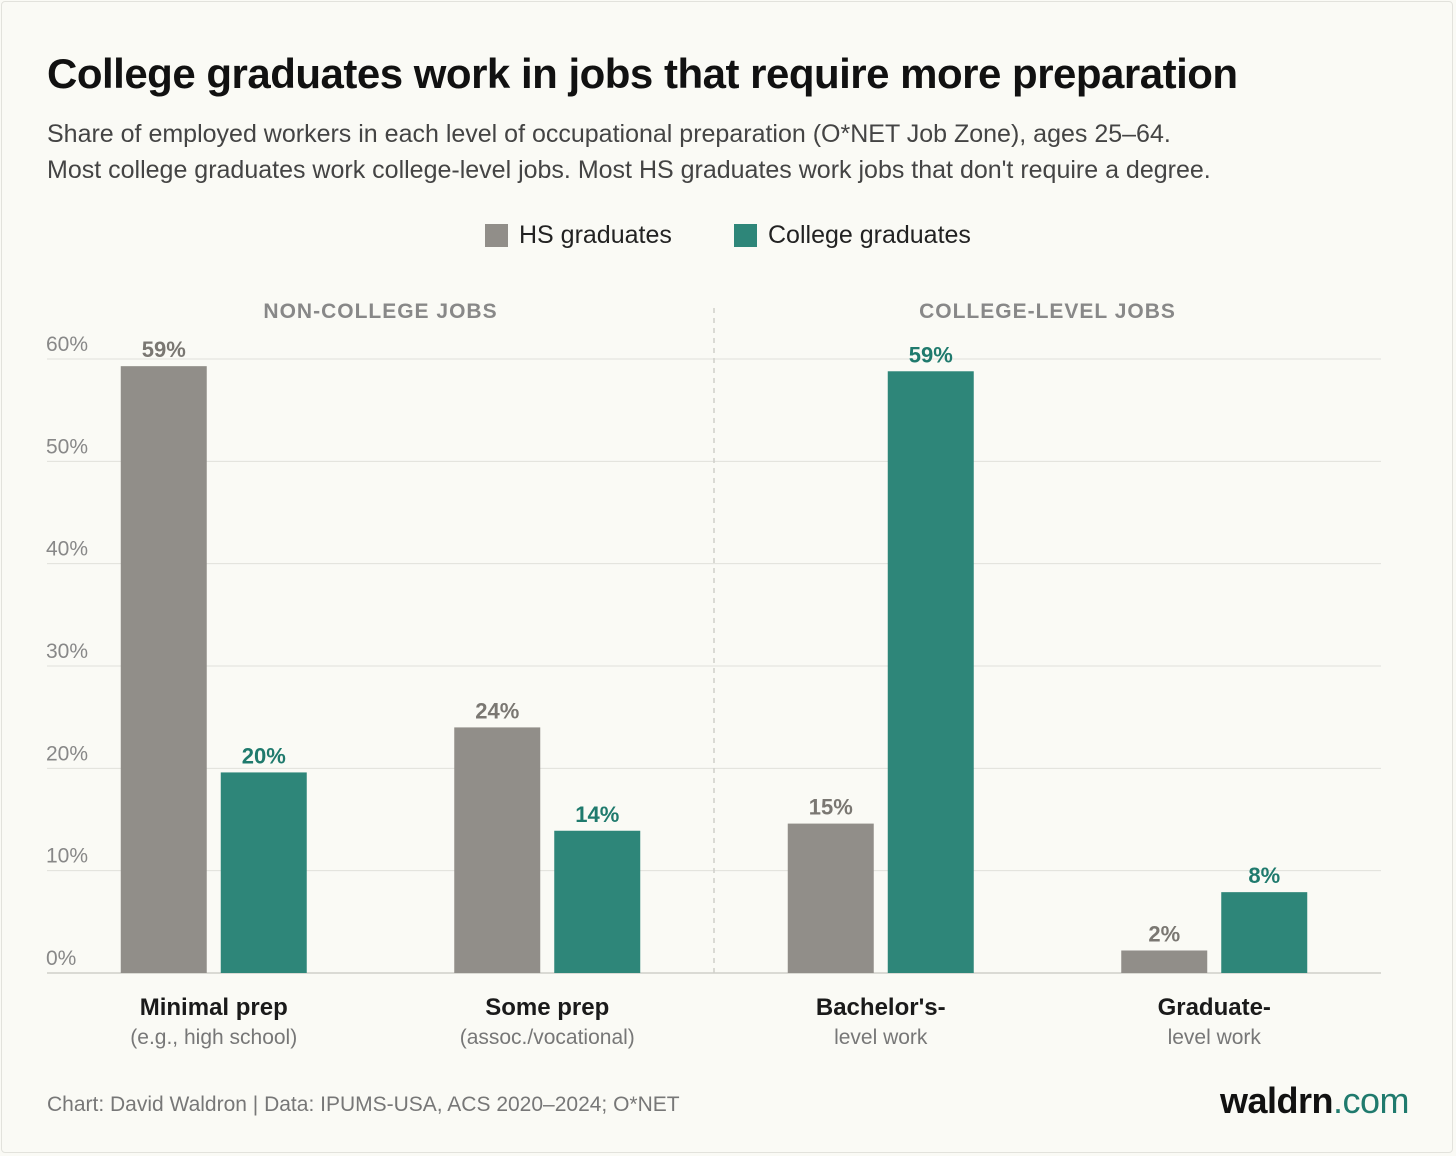 The width and height of the screenshot is (1456, 1156). What do you see at coordinates (1214, 1007) in the screenshot?
I see `category-label: Graduate-` at bounding box center [1214, 1007].